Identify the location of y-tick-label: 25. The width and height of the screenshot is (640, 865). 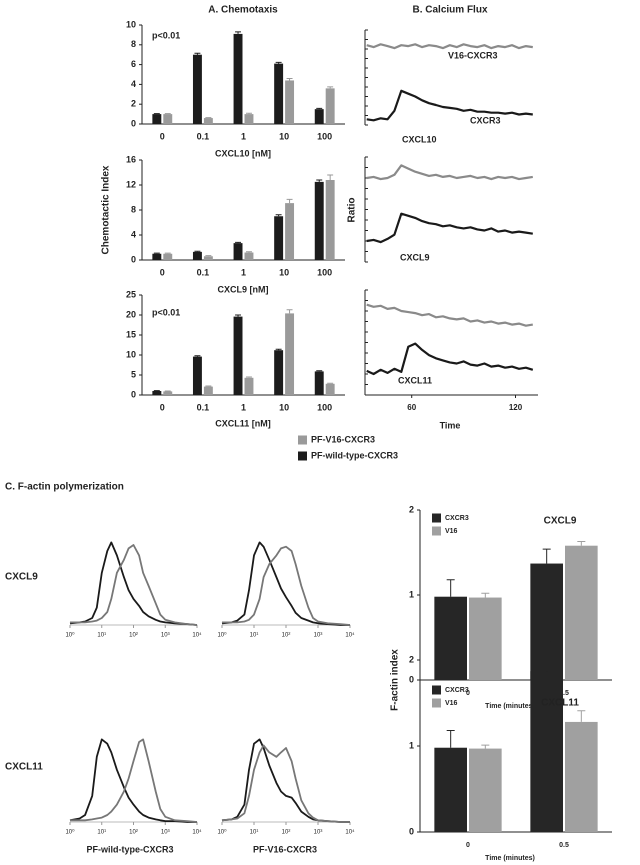
(131, 294).